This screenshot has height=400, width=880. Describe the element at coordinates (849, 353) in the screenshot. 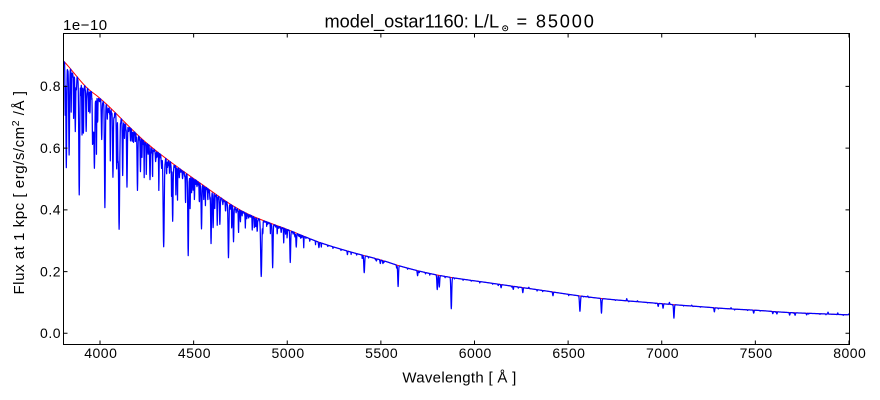

I see `svg-text: 8000` at that location.